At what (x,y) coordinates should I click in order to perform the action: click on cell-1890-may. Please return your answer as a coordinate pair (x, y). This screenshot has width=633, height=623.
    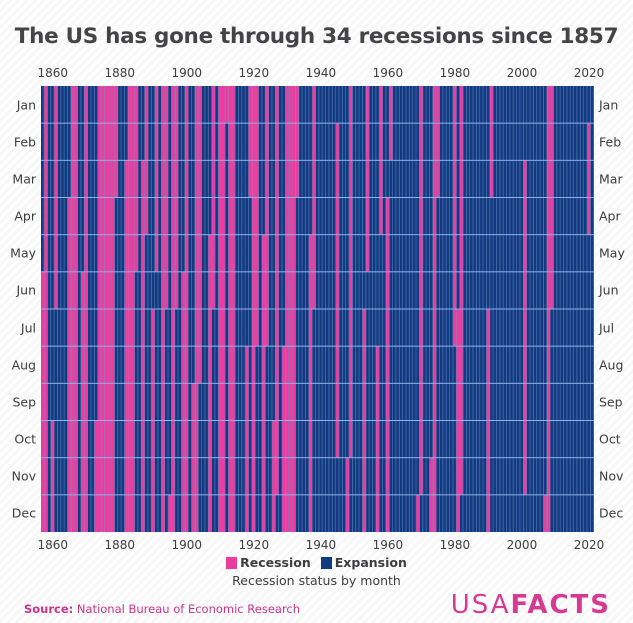
    Looking at the image, I should click on (153, 253).